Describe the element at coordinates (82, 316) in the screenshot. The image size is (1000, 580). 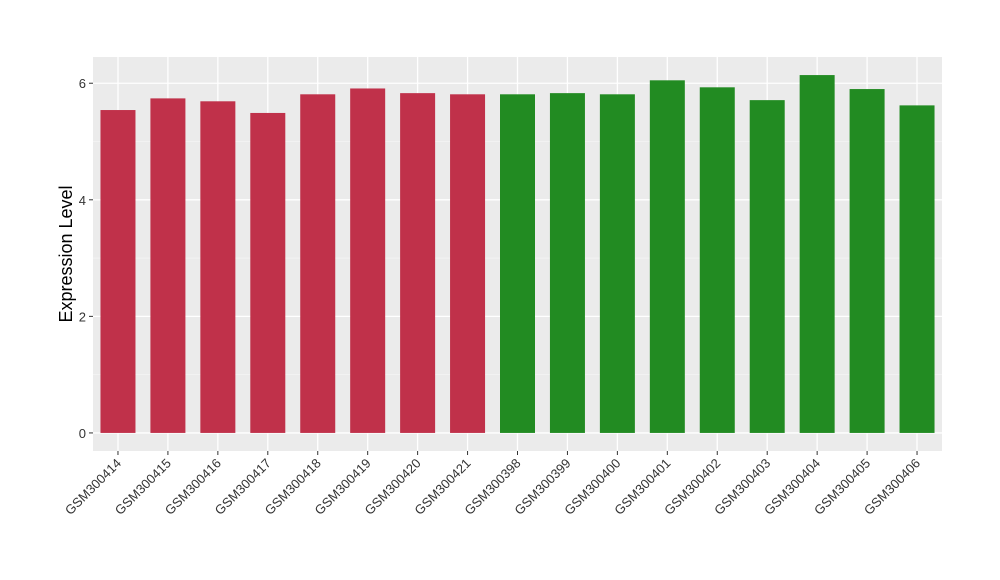
I see `y-tick-label: 2` at that location.